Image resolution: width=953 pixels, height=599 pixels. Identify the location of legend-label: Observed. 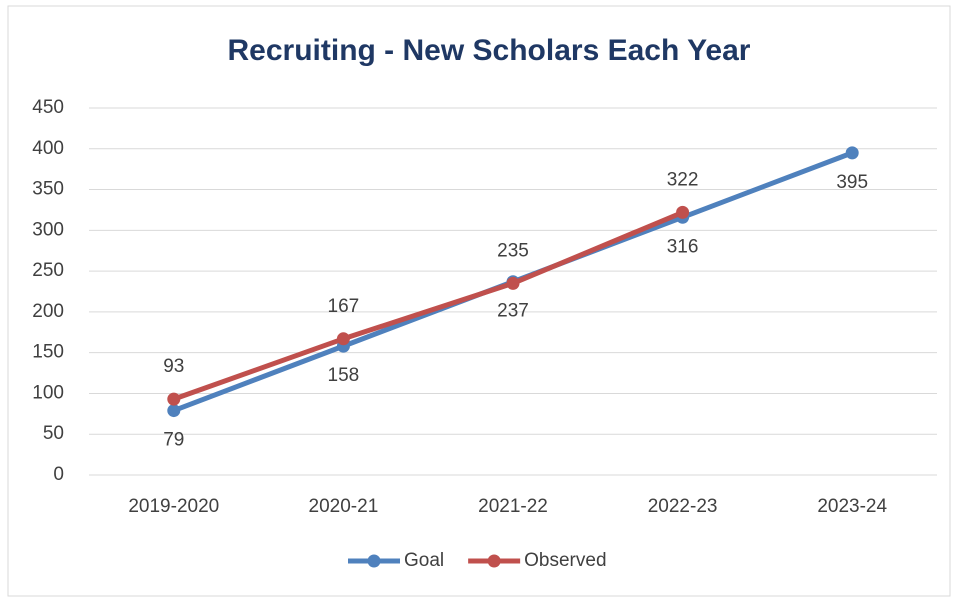
(565, 560).